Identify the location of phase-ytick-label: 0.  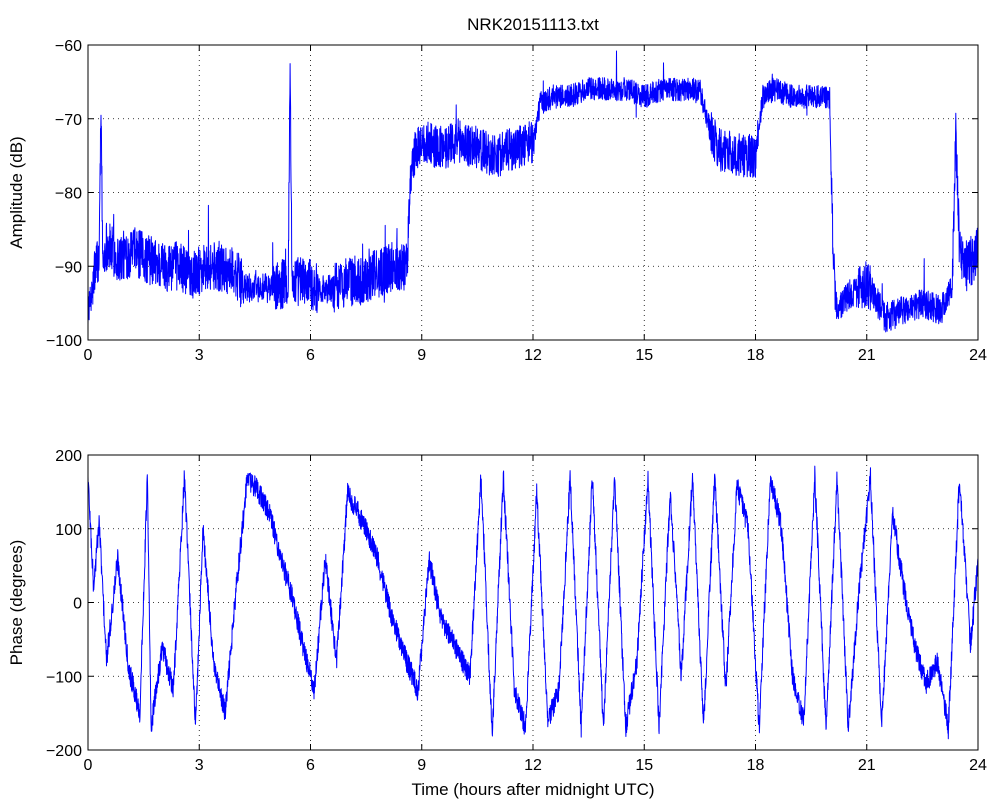
(77, 604).